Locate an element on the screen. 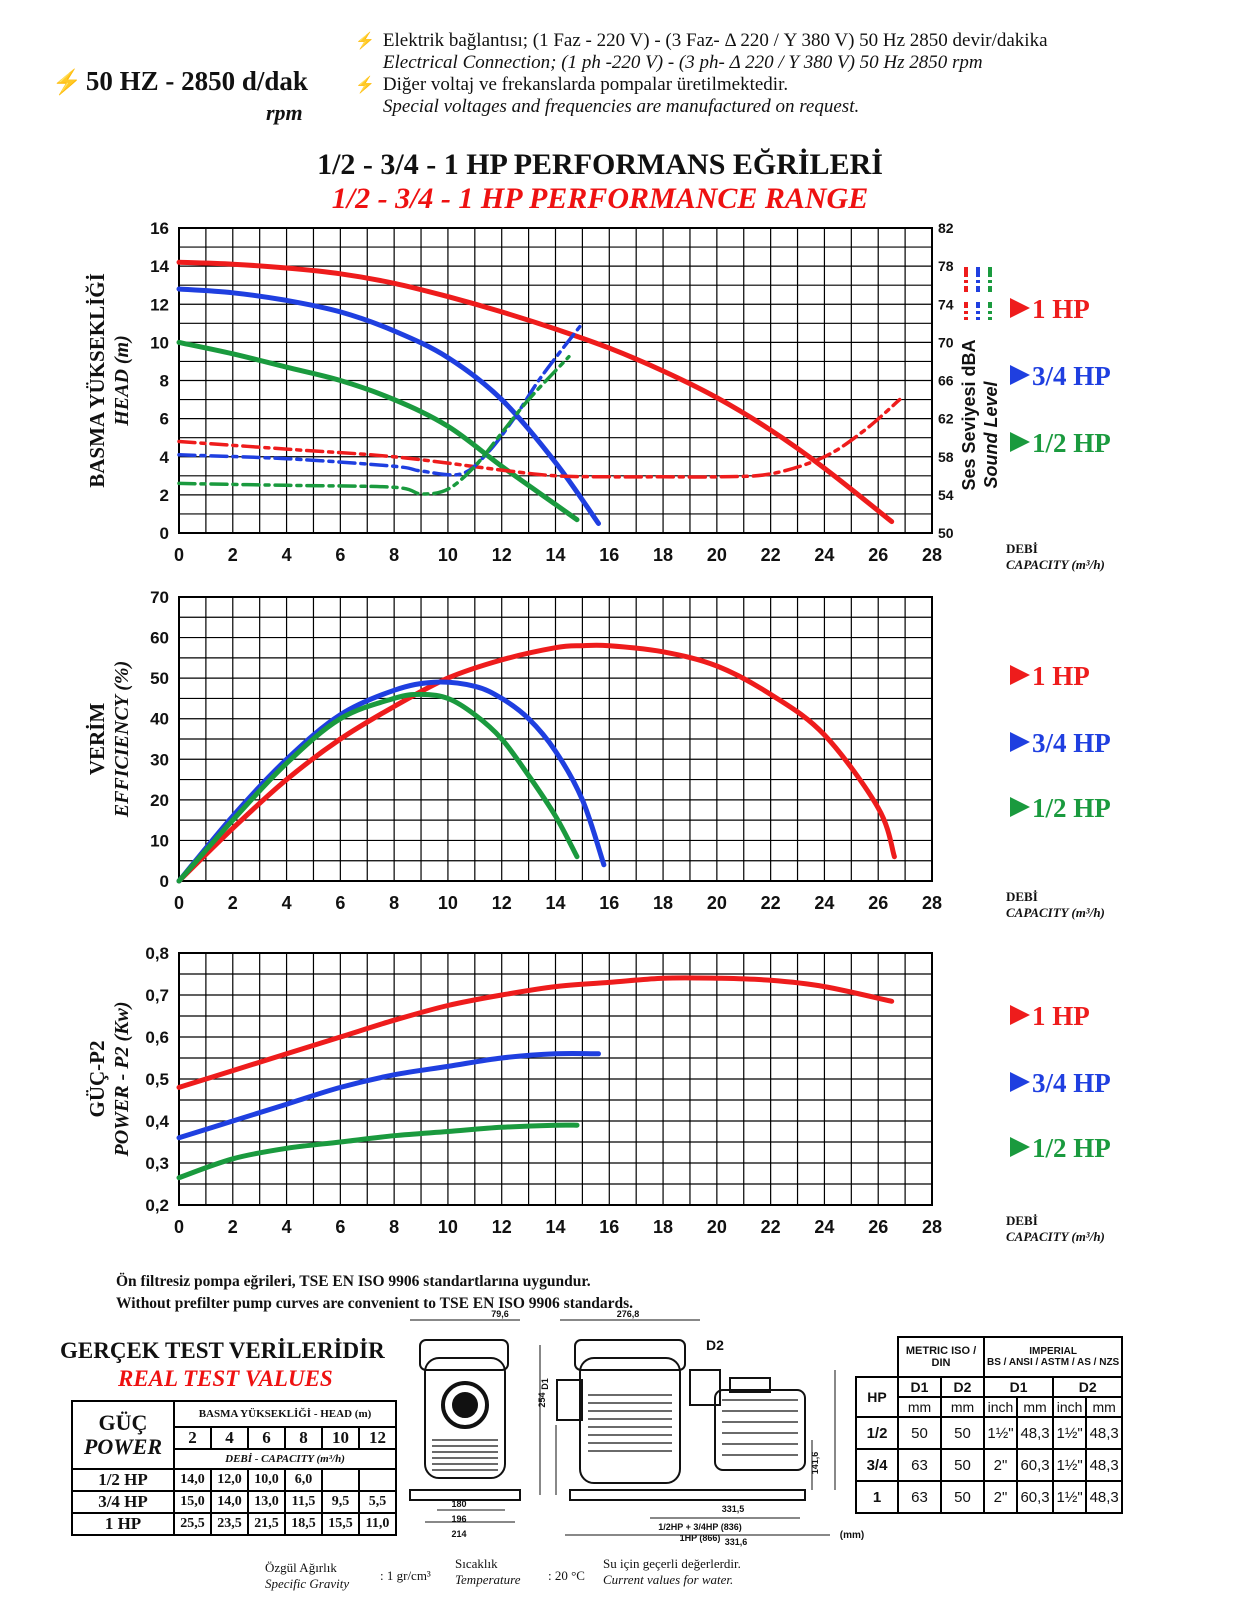  curve-hp34 is located at coordinates (388, 406).